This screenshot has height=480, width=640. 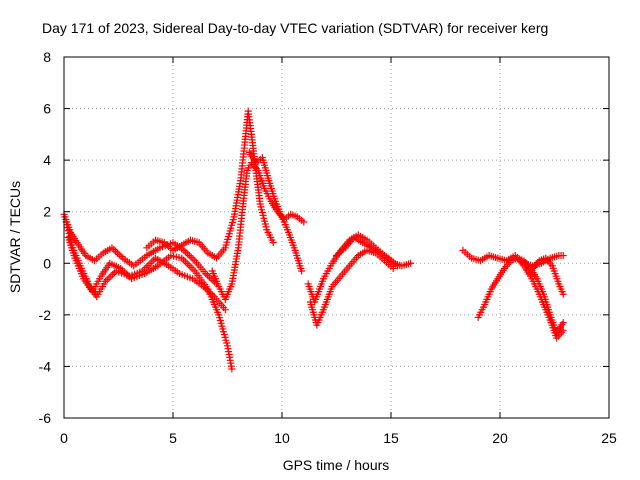 I want to click on x-tick-label: 5, so click(x=173, y=438).